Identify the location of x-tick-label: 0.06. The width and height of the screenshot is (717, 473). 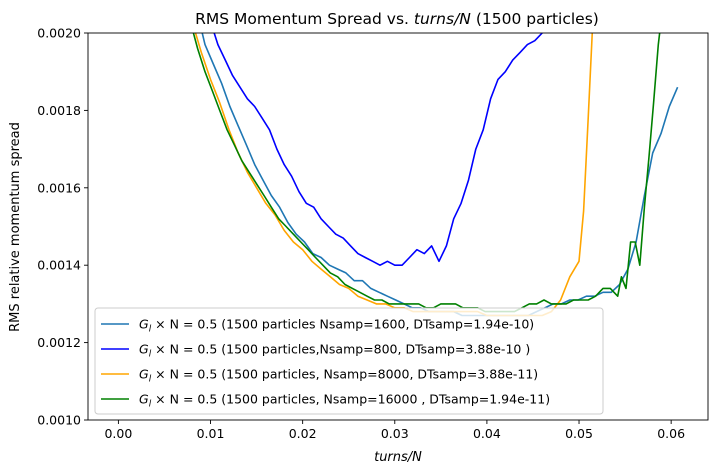
(671, 433).